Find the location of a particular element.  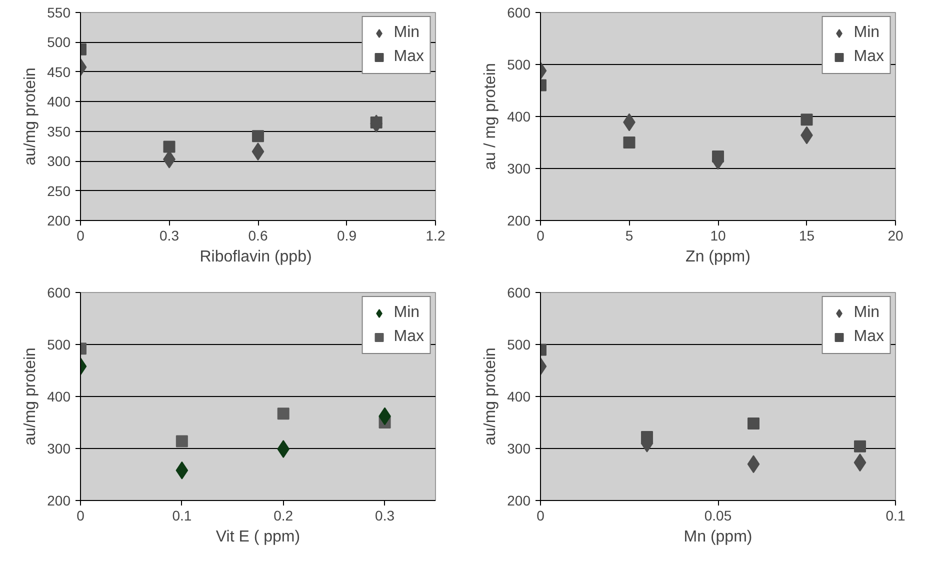

x-axis-title: Riboflavin (ppb) is located at coordinates (256, 257).